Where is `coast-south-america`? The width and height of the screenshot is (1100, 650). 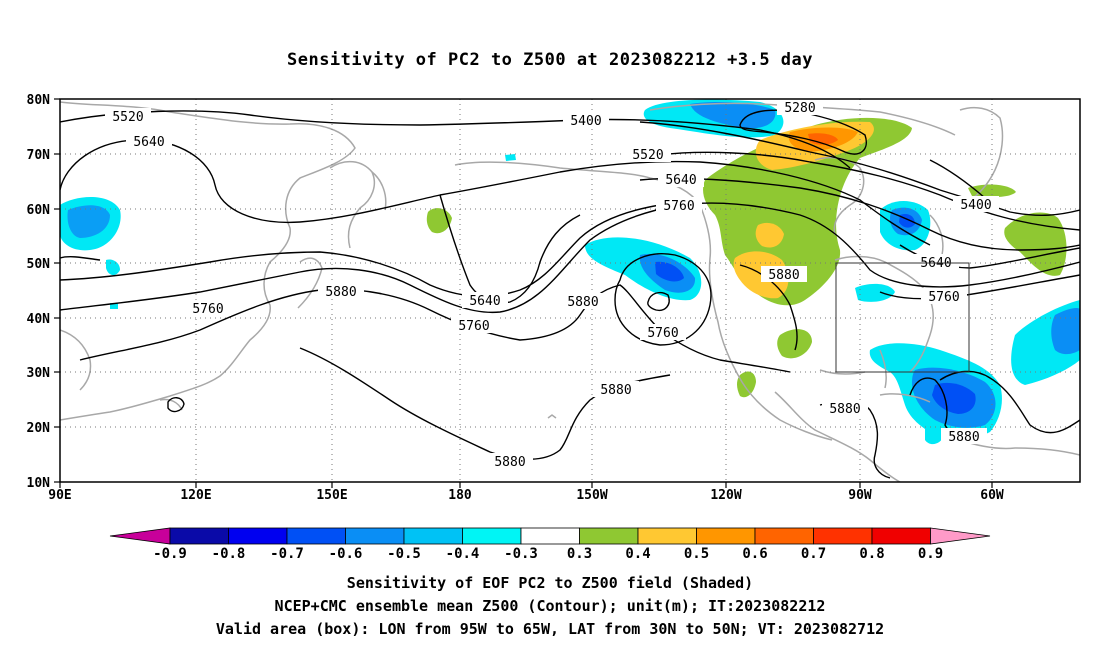 coast-south-america is located at coordinates (1019, 447).